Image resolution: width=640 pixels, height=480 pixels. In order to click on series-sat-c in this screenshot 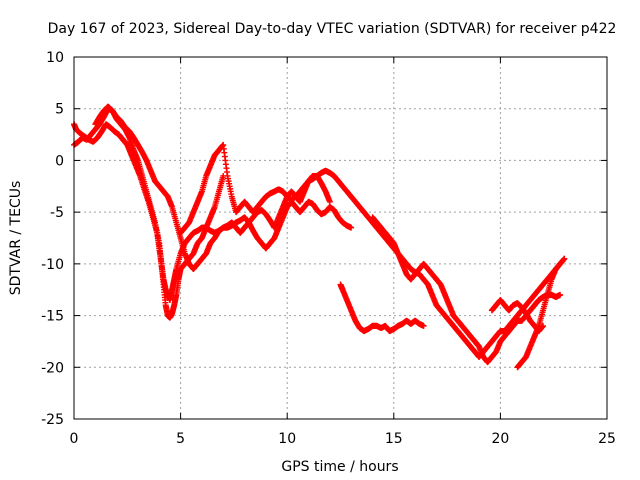, I will do `click(212, 188)`.